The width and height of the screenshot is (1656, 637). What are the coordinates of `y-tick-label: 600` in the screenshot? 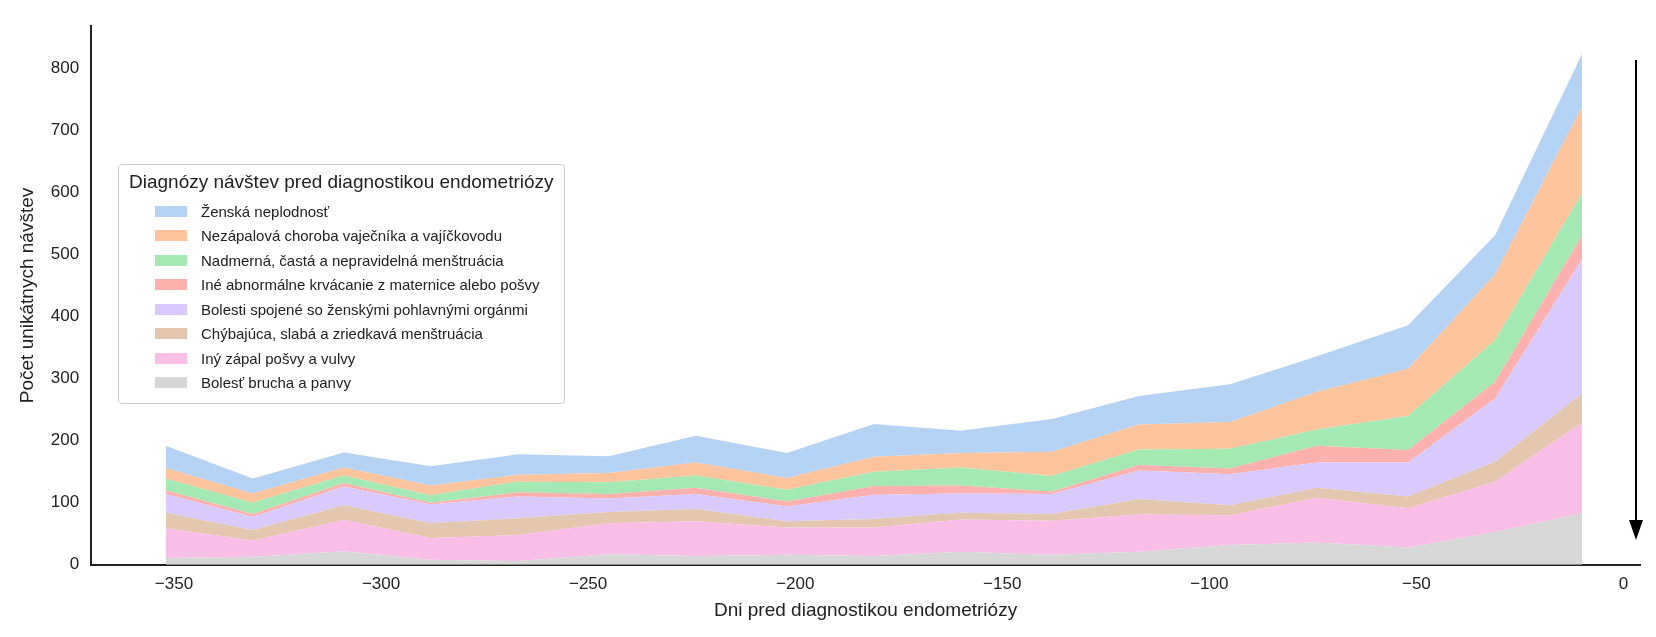 It's located at (65, 192).